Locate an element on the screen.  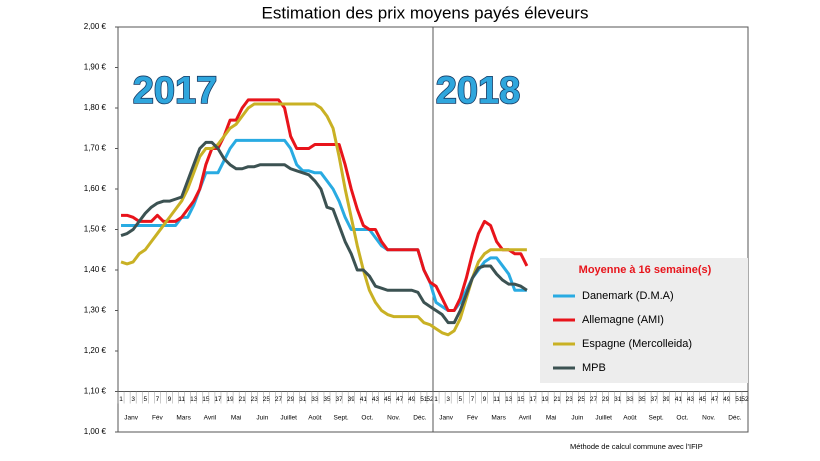
y-tick-label: 2,00 € is located at coordinates (95, 26).